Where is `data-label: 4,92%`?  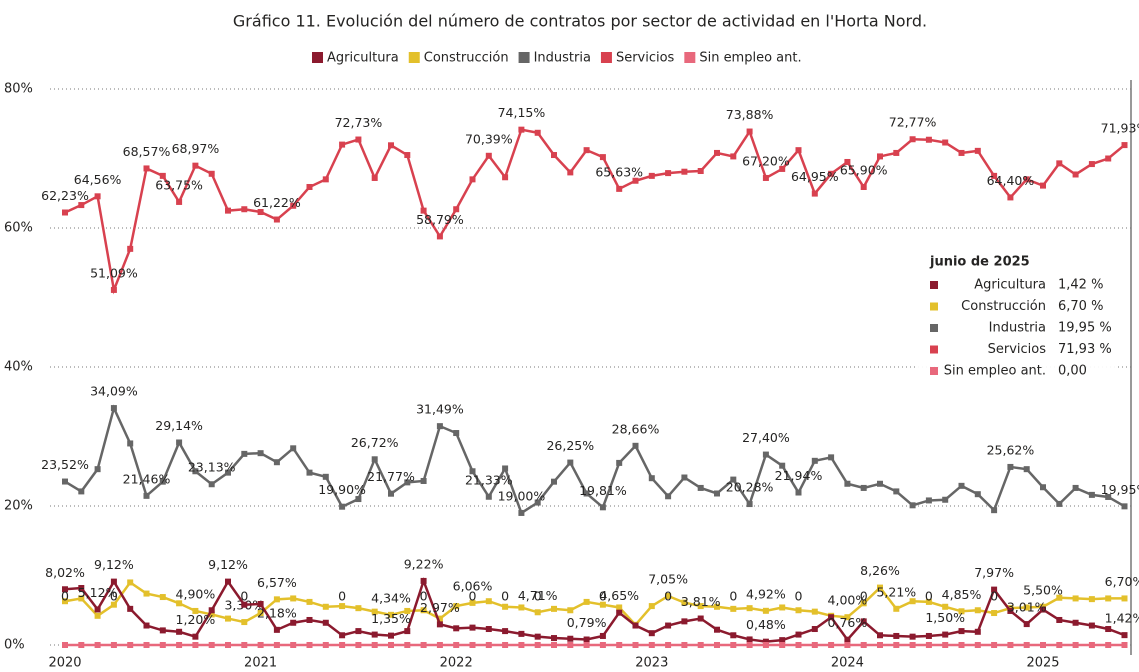 data-label: 4,92% is located at coordinates (766, 593).